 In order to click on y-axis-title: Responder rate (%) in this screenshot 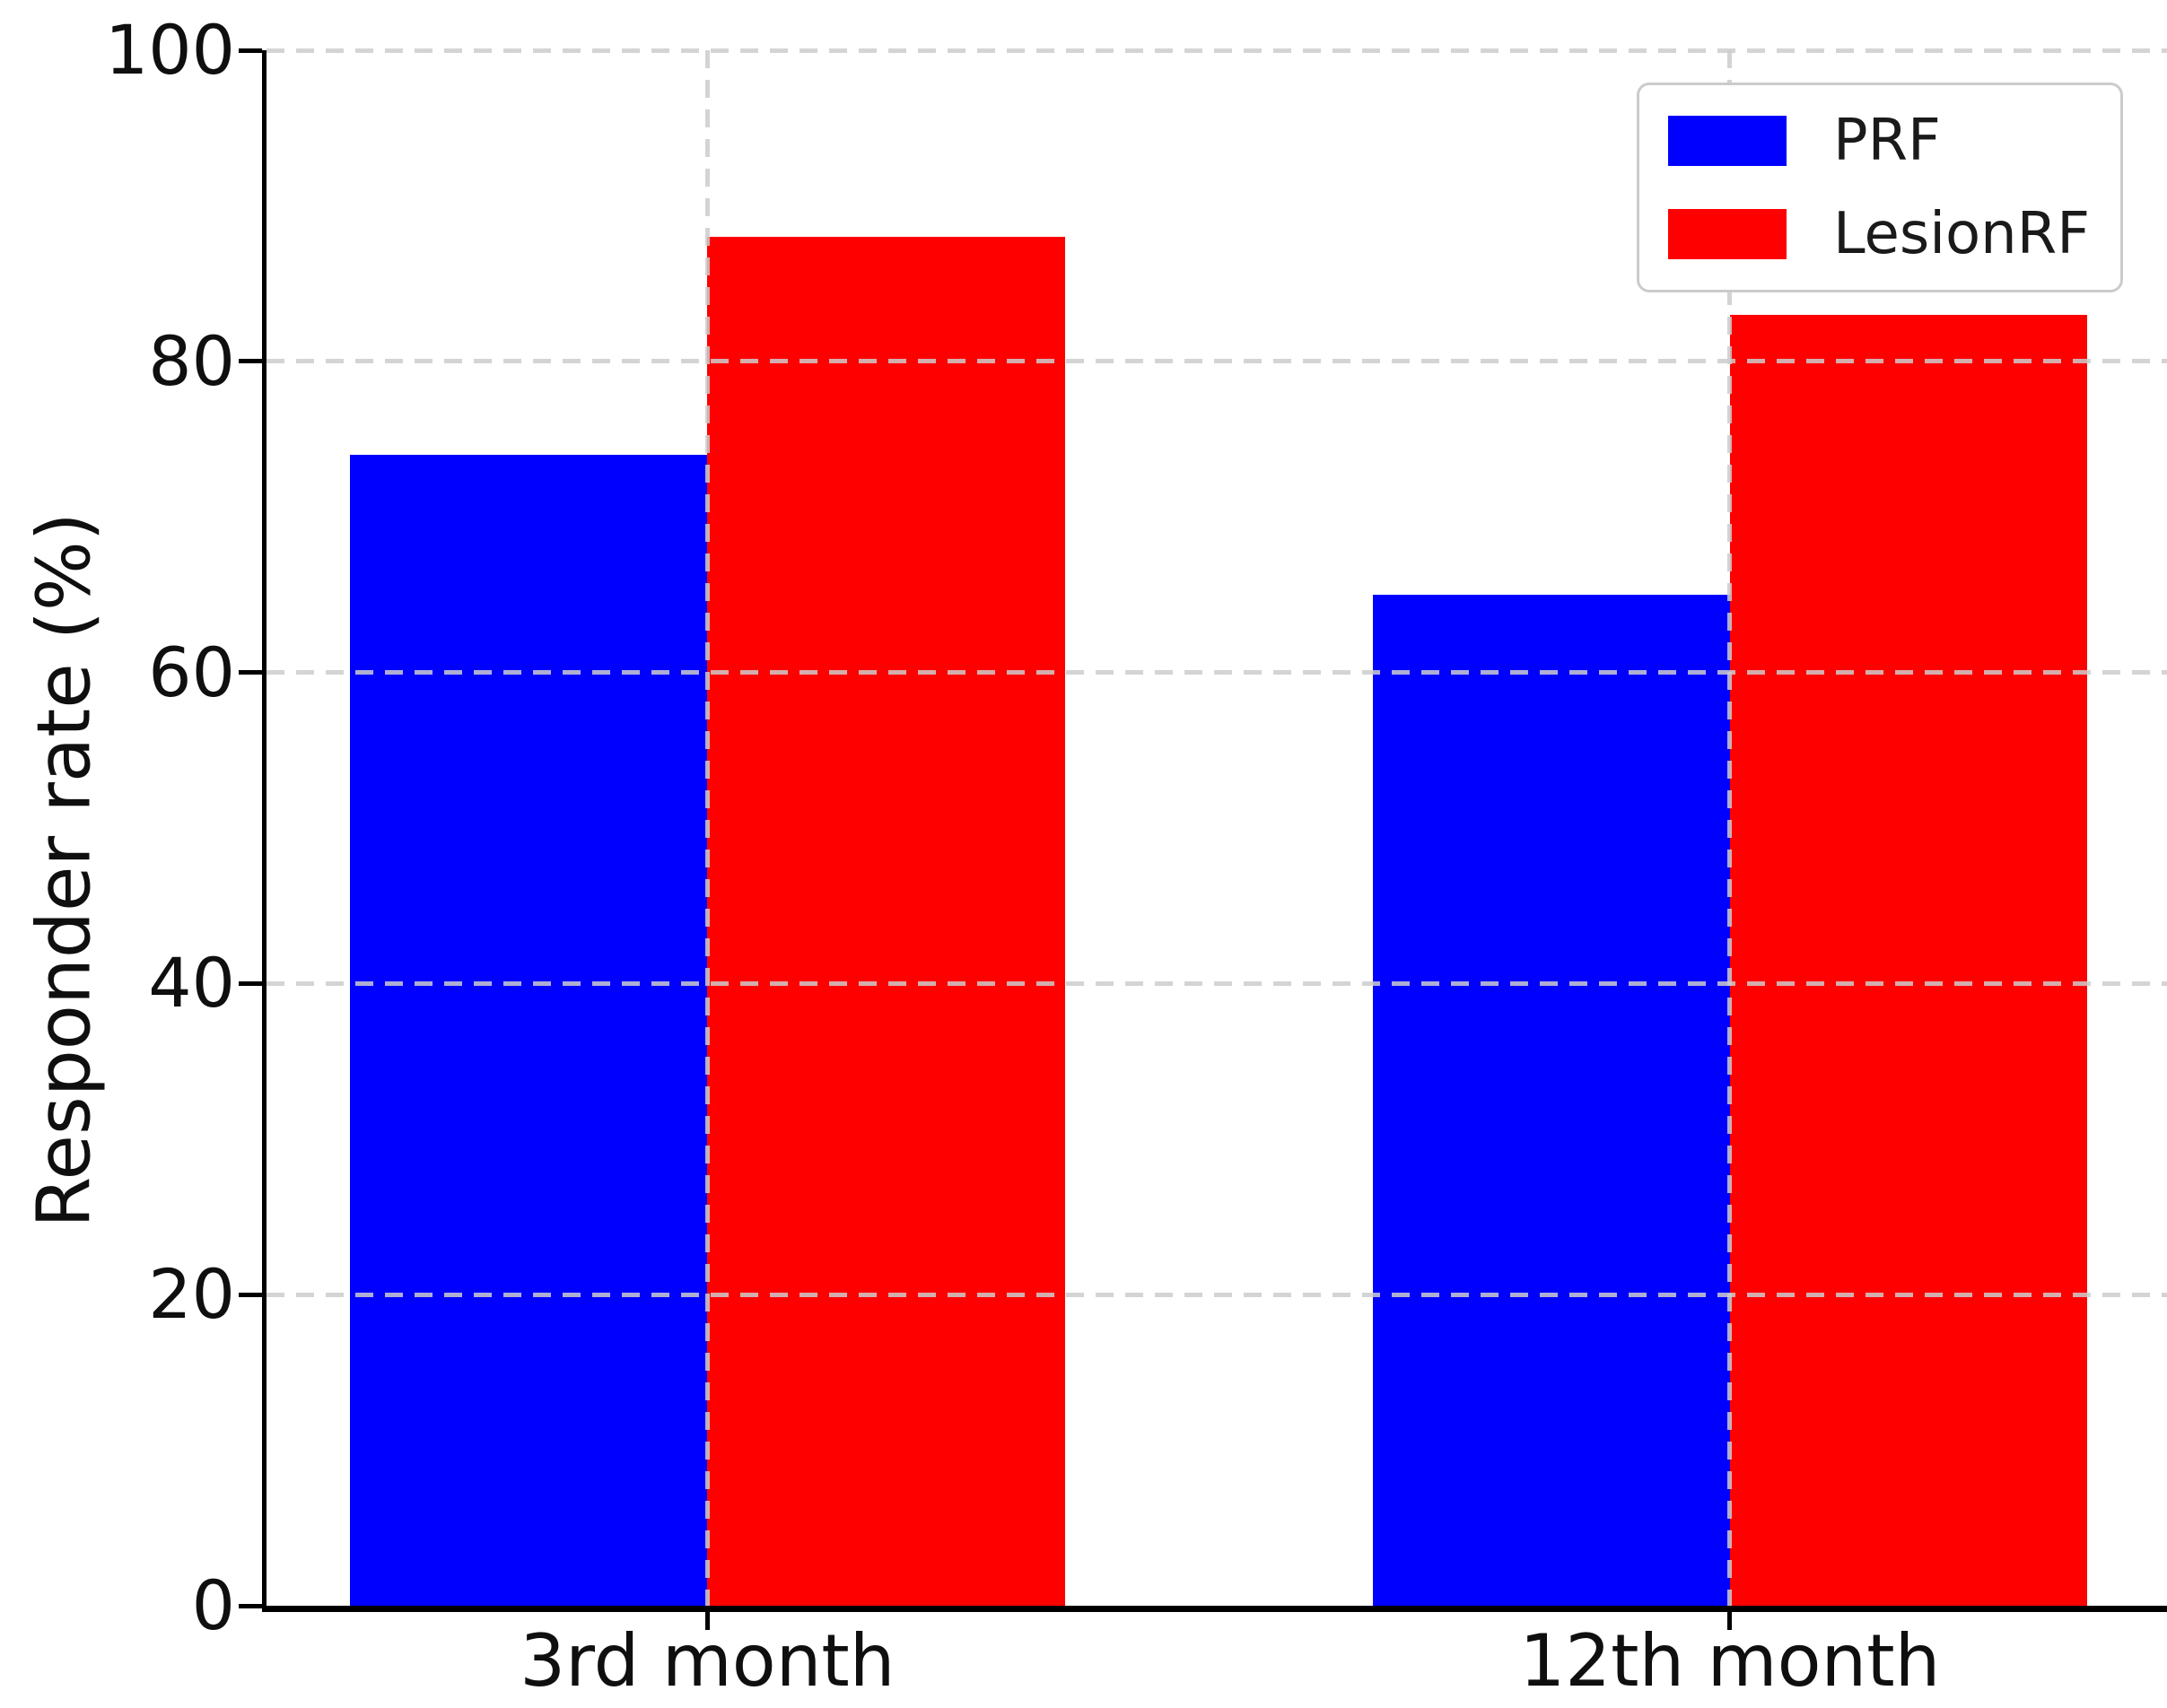, I will do `click(65, 870)`.